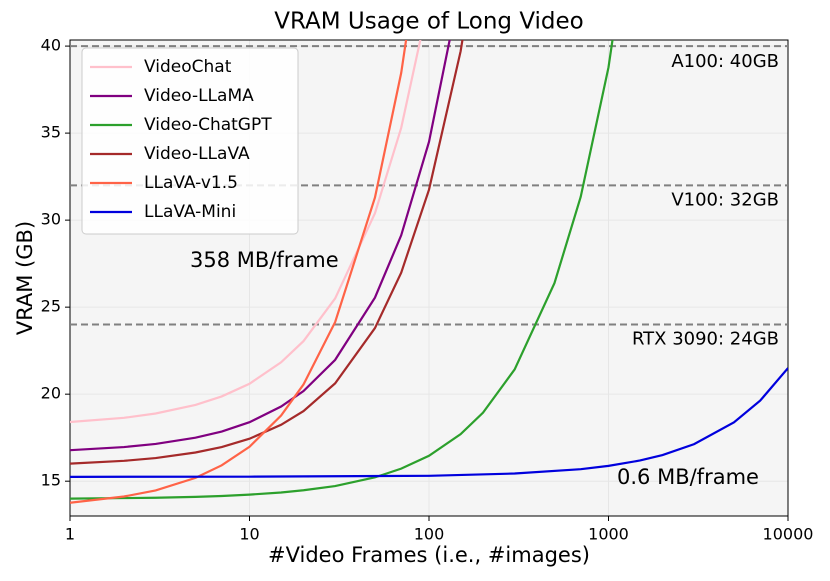  I want to click on reference-label: V100: 32GB, so click(725, 199).